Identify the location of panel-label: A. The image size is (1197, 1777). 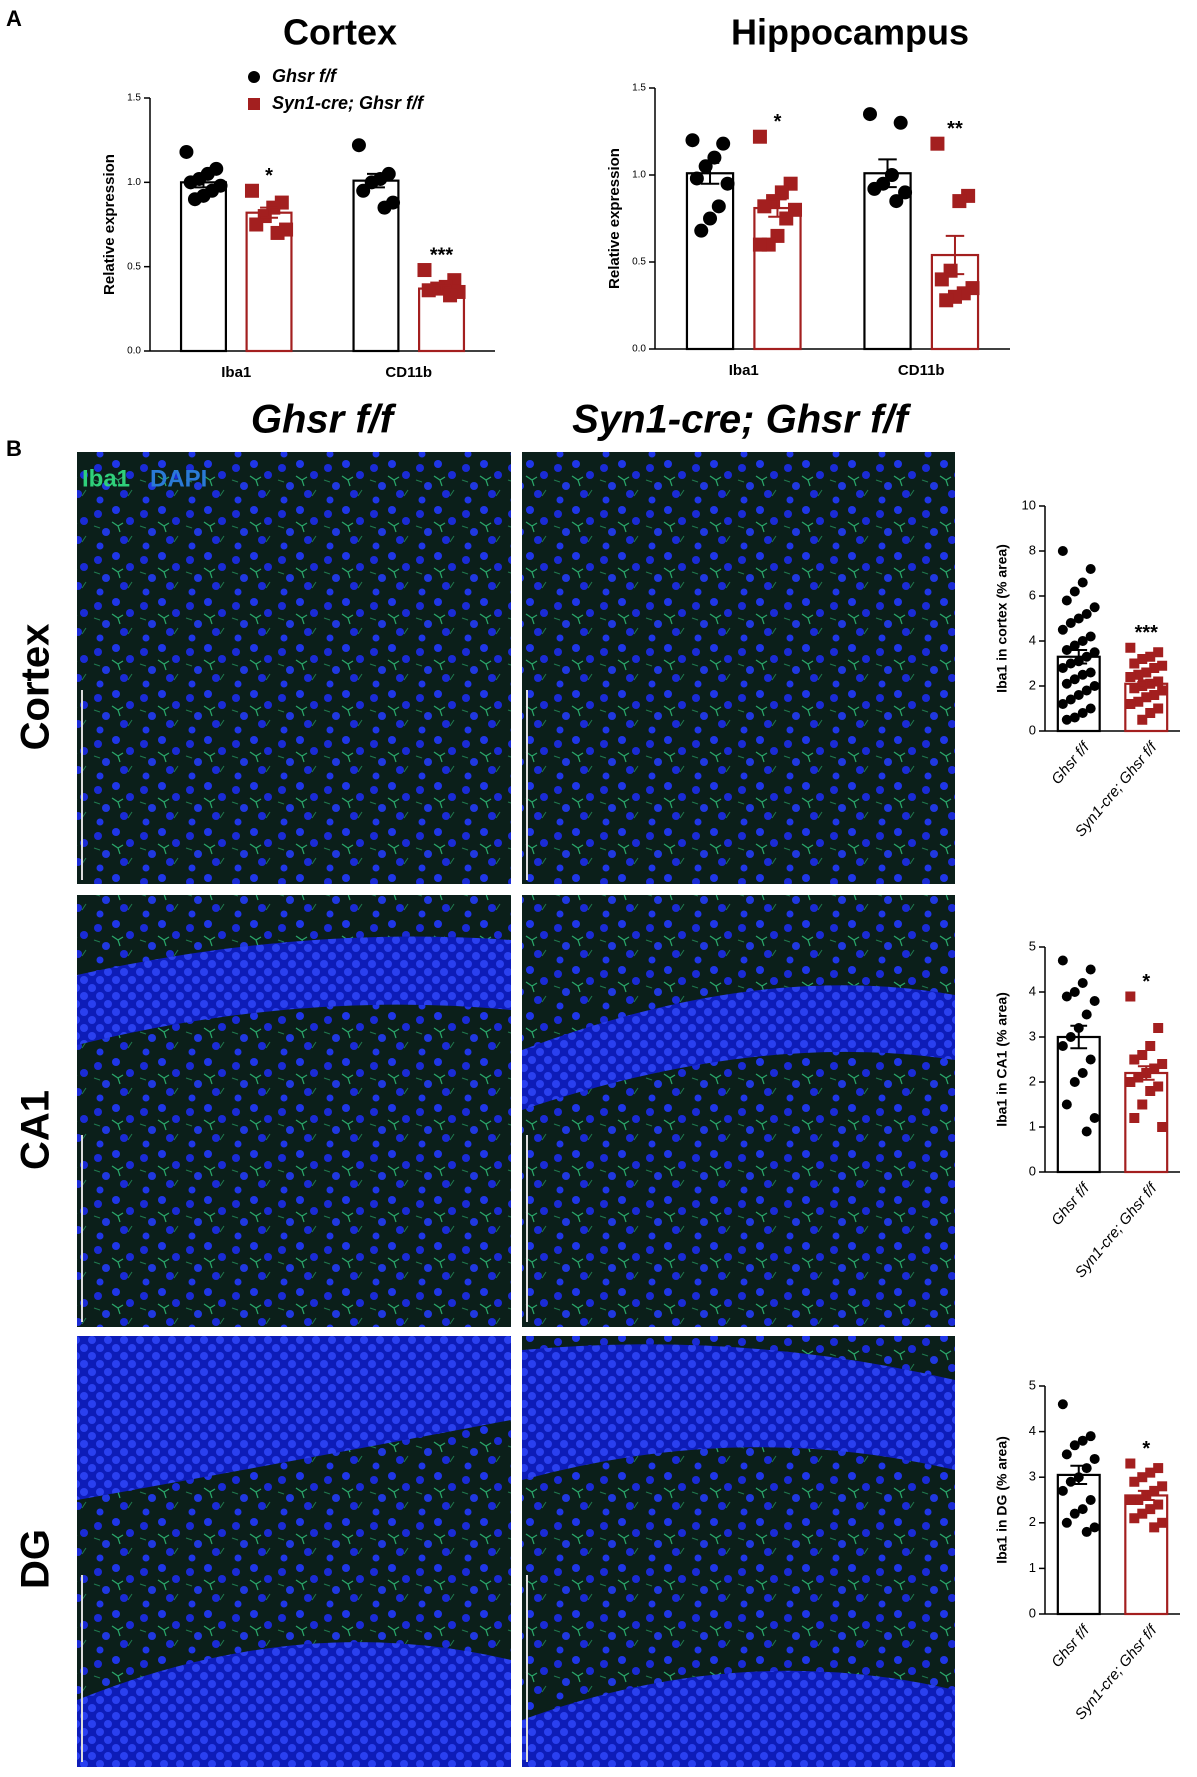
(14, 18).